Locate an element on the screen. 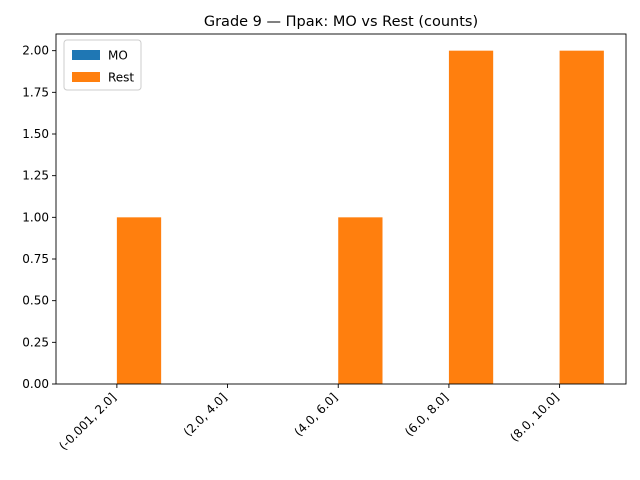 The image size is (640, 480). x-tick-label: (-0.001, 2.0] is located at coordinates (87, 421).